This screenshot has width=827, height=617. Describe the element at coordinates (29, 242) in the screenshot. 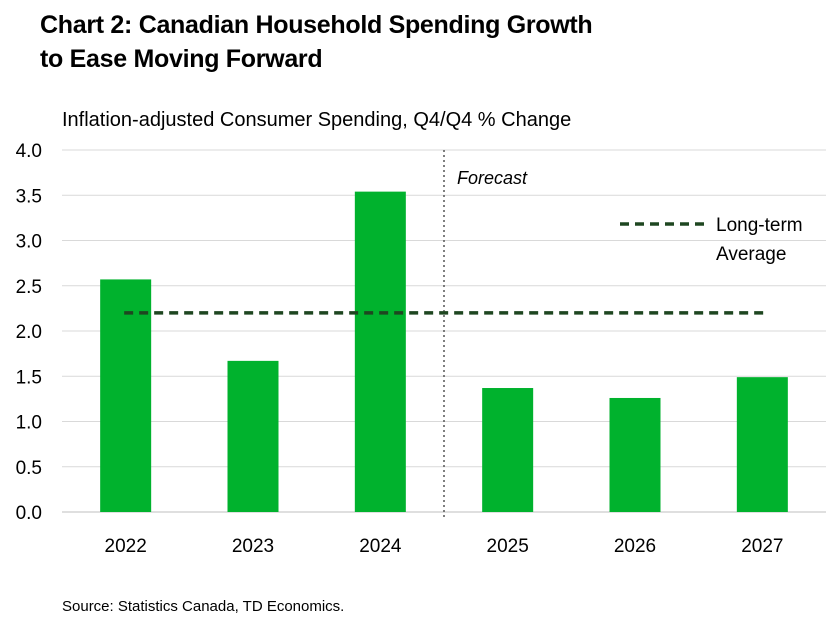

I see `y-tick-label: 3.0` at that location.